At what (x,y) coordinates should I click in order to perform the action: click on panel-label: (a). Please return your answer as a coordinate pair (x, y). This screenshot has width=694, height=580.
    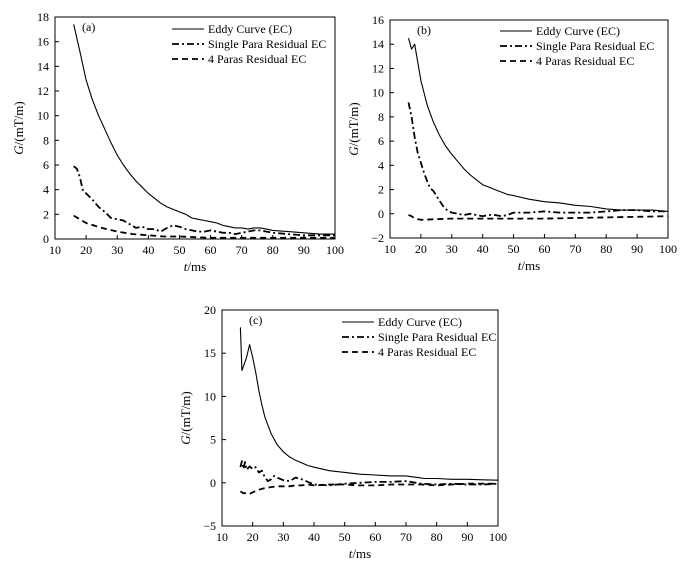
    Looking at the image, I should click on (88, 27).